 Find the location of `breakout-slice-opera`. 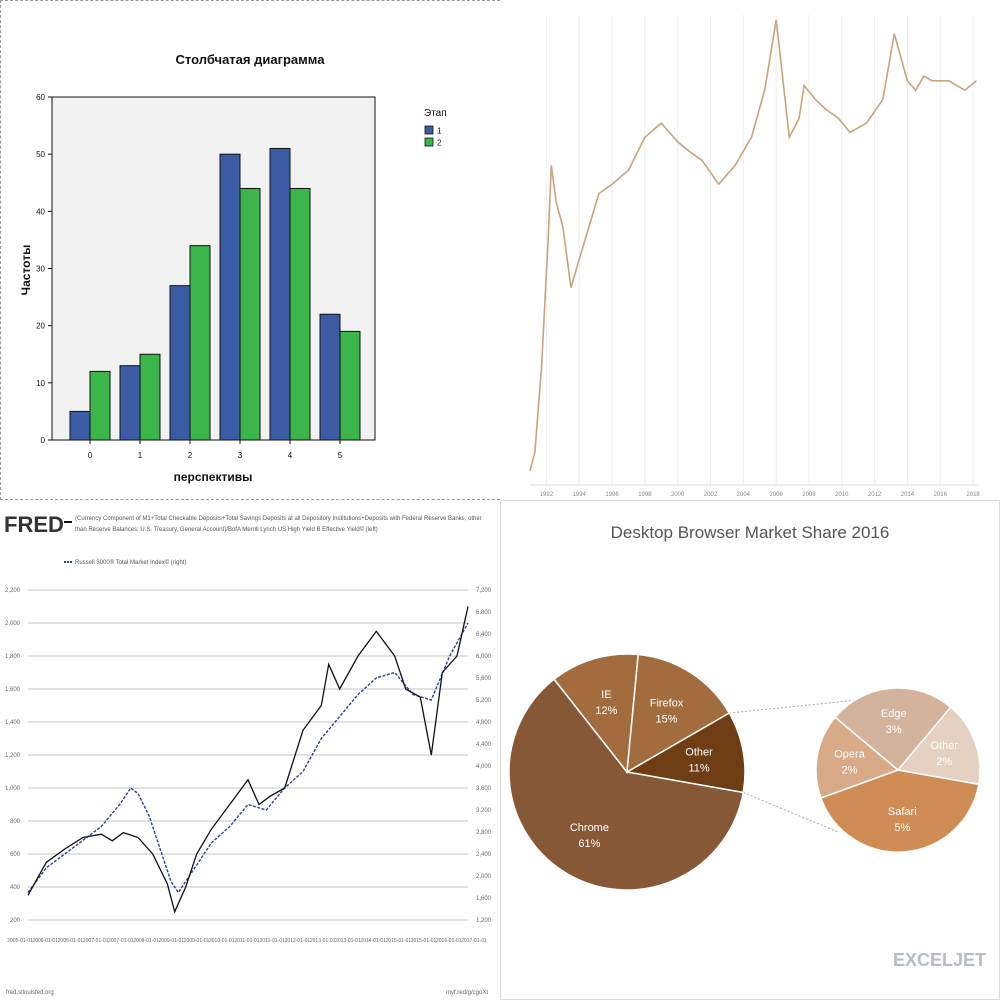

breakout-slice-opera is located at coordinates (857, 757).